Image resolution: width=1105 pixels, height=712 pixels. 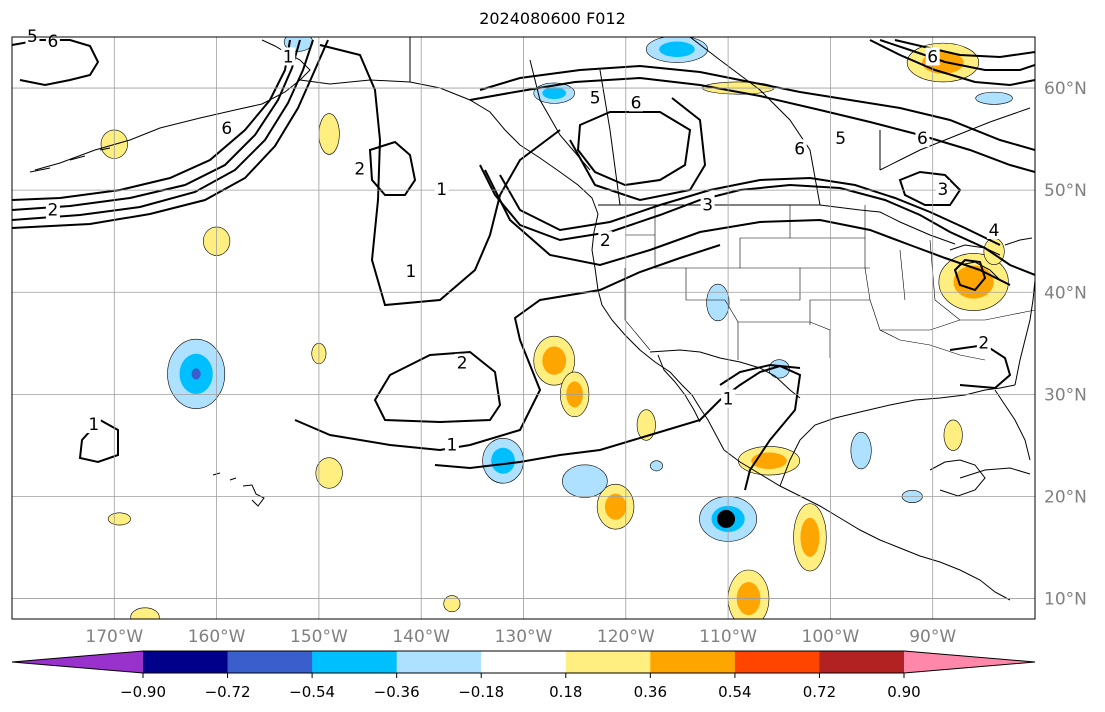 I want to click on contour-label: 5, so click(x=840, y=139).